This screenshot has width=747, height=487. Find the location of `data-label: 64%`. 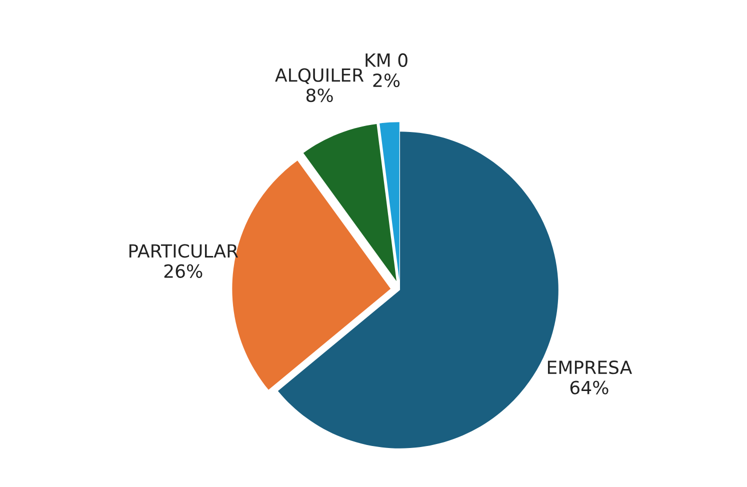

data-label: 64% is located at coordinates (589, 387).